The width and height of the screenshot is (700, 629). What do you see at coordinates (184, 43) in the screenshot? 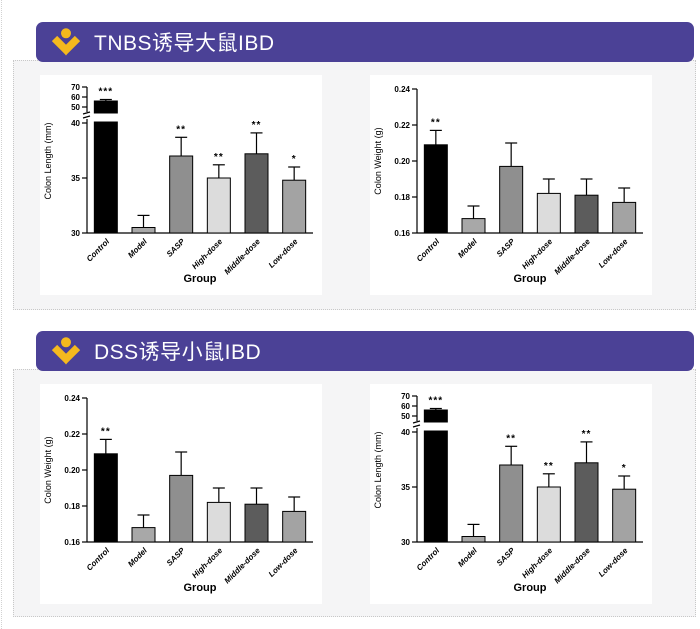
I see `panel-title-tnbs: TNBS诱导大鼠IBD` at bounding box center [184, 43].